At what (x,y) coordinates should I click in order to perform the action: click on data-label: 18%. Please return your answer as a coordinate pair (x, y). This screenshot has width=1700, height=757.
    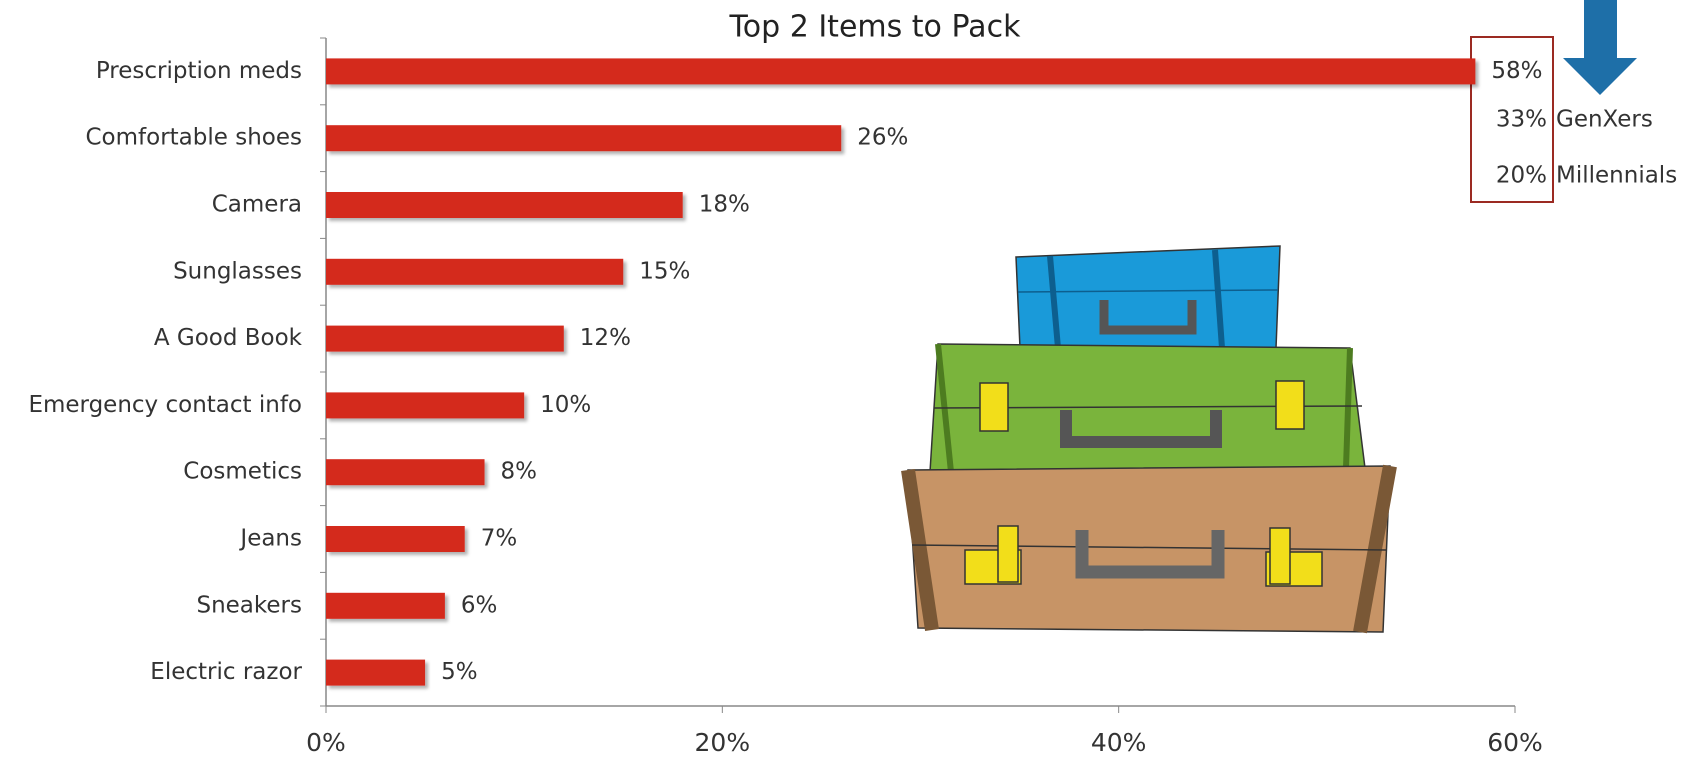
    Looking at the image, I should click on (724, 205).